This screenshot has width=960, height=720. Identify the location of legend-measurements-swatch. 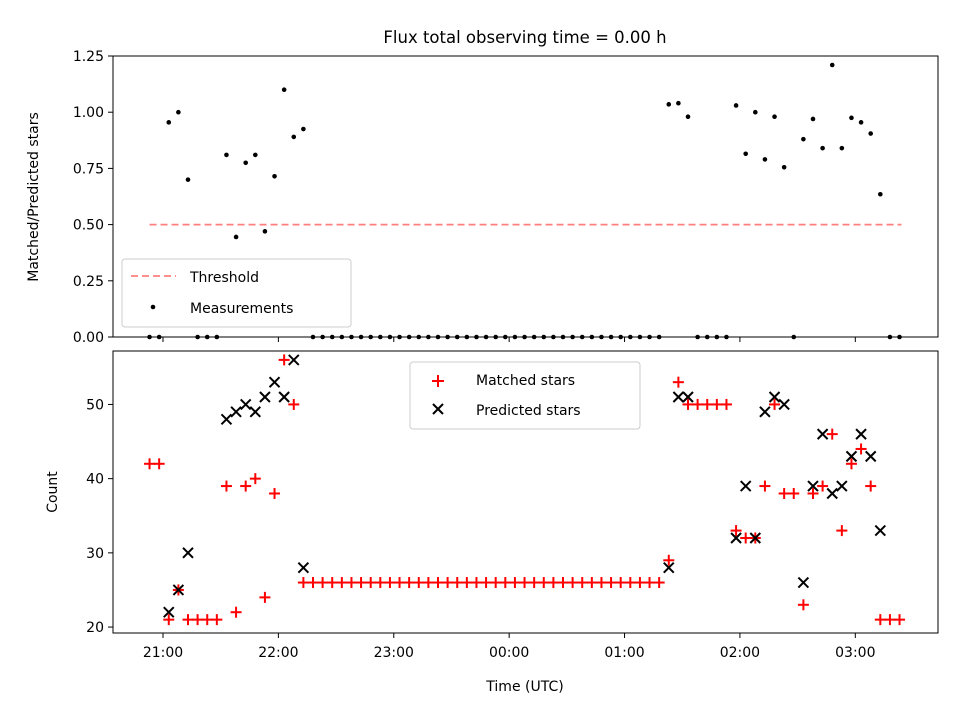
(153, 307).